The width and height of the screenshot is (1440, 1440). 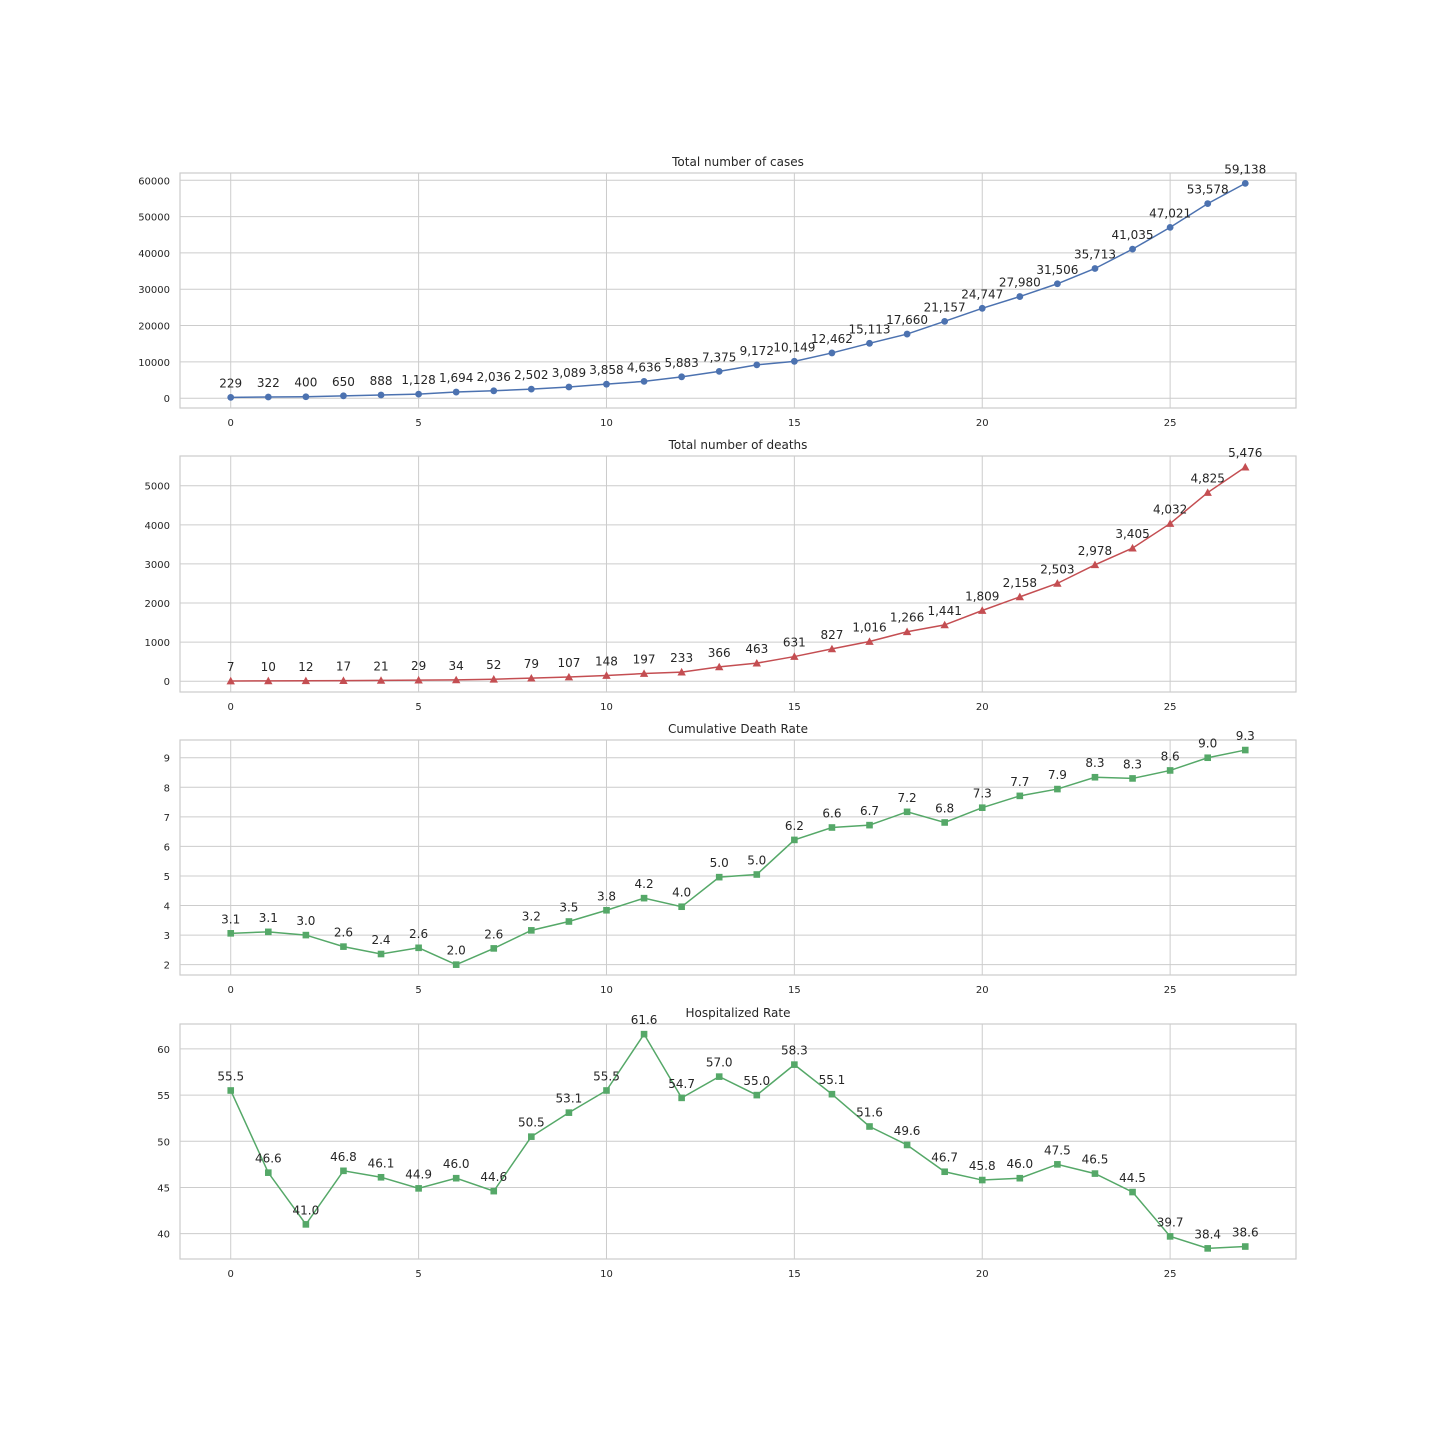 I want to click on data-label: 7, so click(x=231, y=667).